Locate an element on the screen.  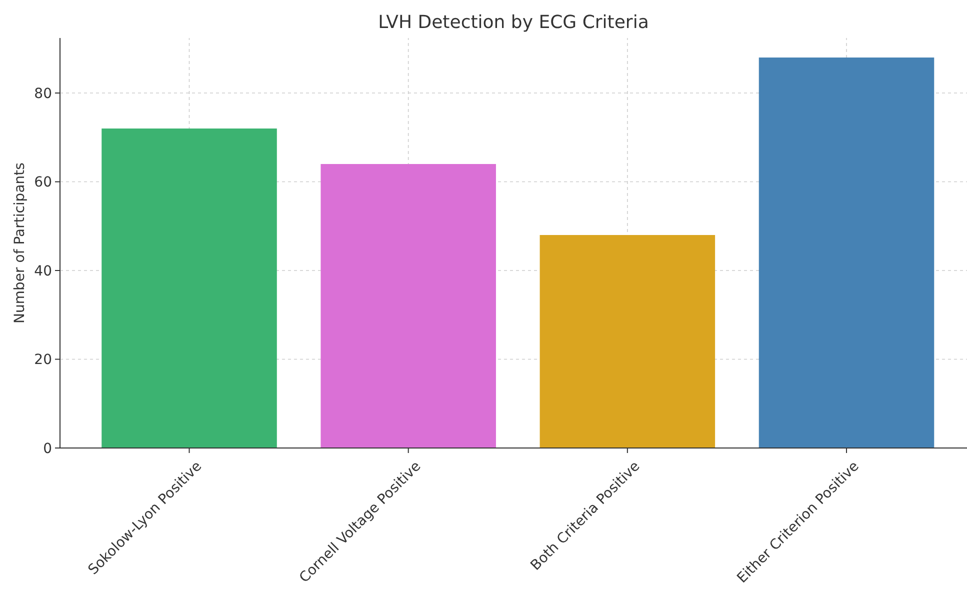
y-tick-label: 20 is located at coordinates (43, 360).